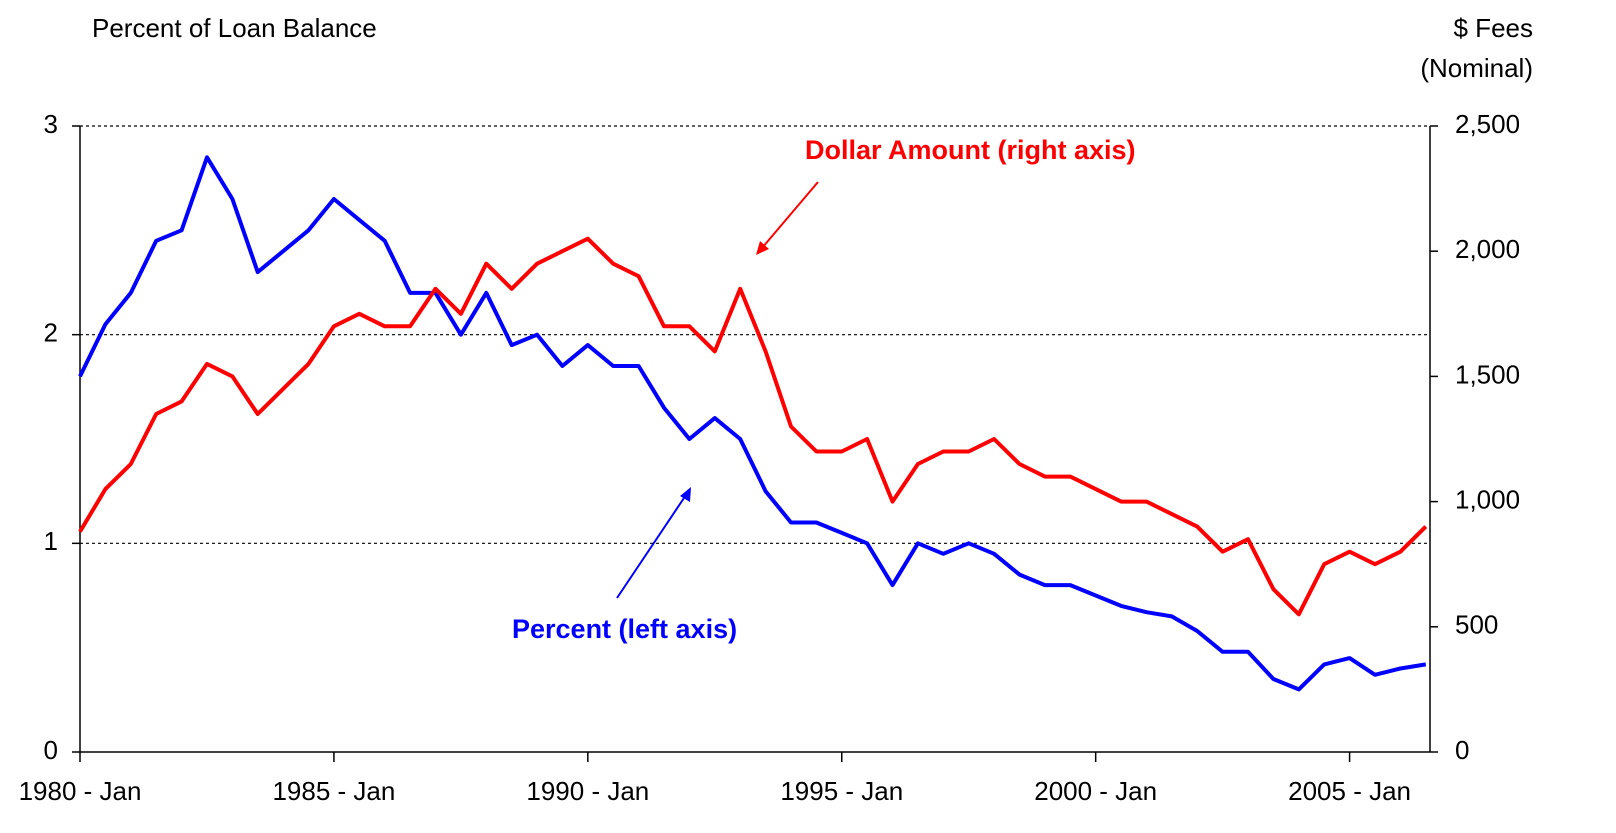  Describe the element at coordinates (80, 791) in the screenshot. I see `x-tick-label: 1980 - Jan` at that location.